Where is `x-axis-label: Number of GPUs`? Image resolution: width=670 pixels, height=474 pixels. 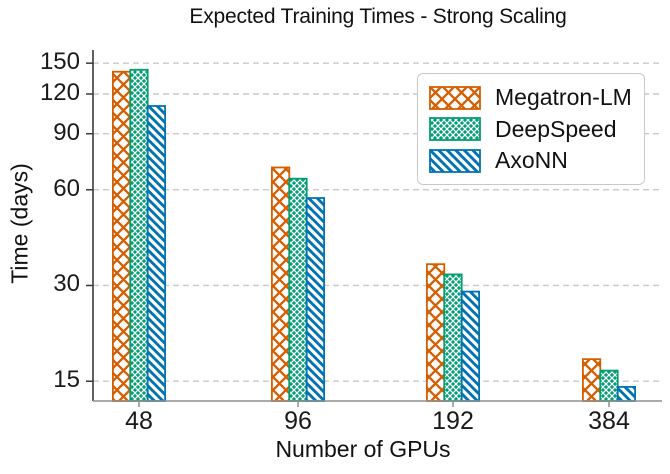 x-axis-label: Number of GPUs is located at coordinates (363, 449).